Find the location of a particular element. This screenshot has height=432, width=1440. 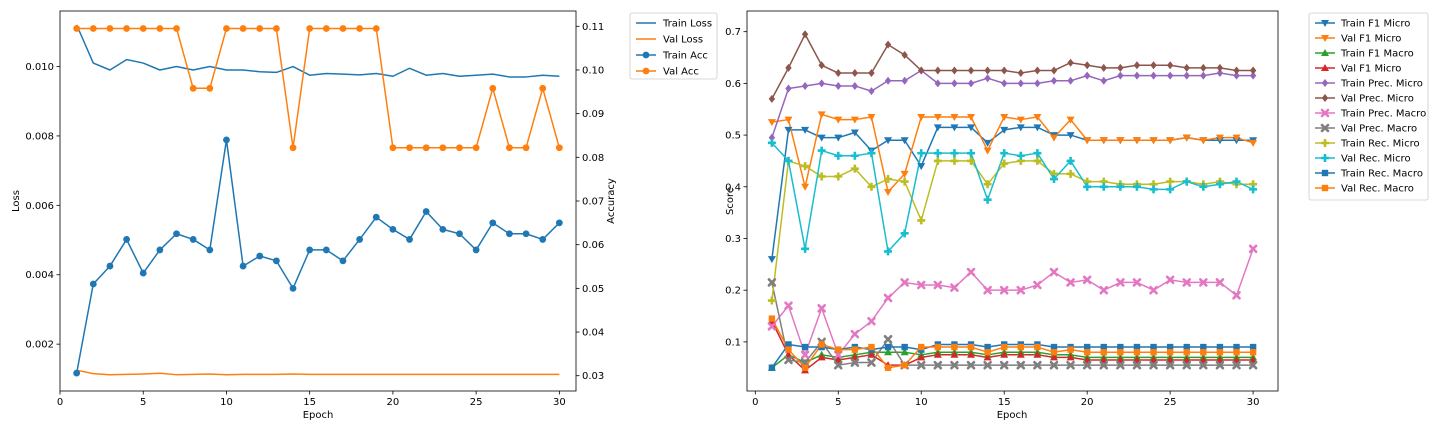

legend-label: Val F1 Micro is located at coordinates (1371, 39).